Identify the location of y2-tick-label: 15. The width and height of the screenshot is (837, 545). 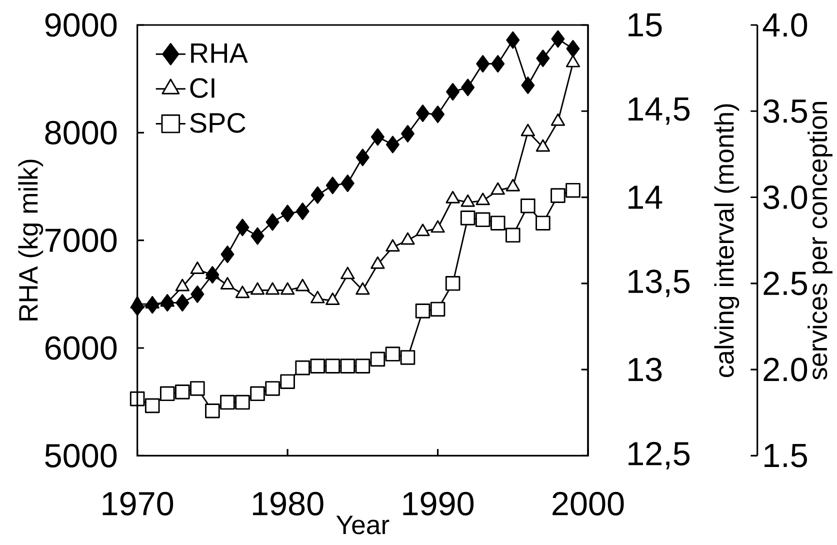
(645, 25).